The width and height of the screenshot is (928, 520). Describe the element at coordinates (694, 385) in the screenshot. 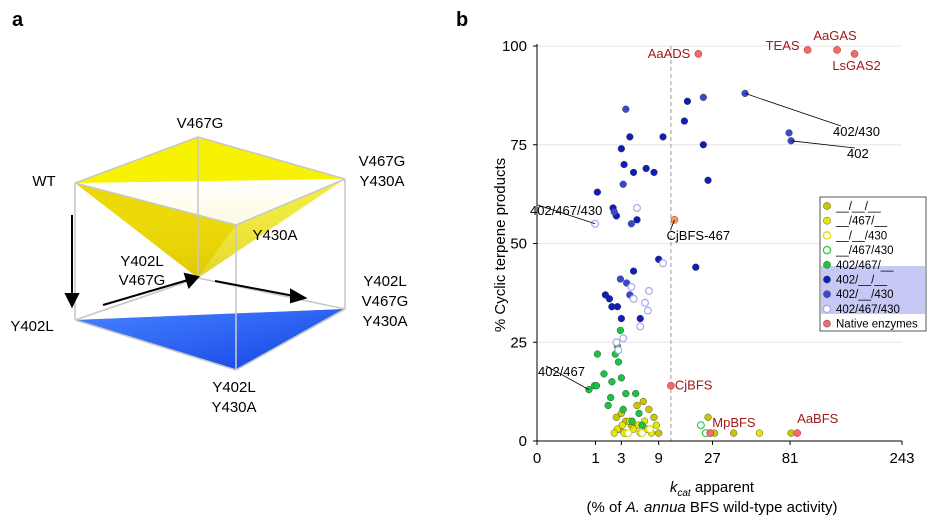

I see `native-label: CjBFS` at that location.